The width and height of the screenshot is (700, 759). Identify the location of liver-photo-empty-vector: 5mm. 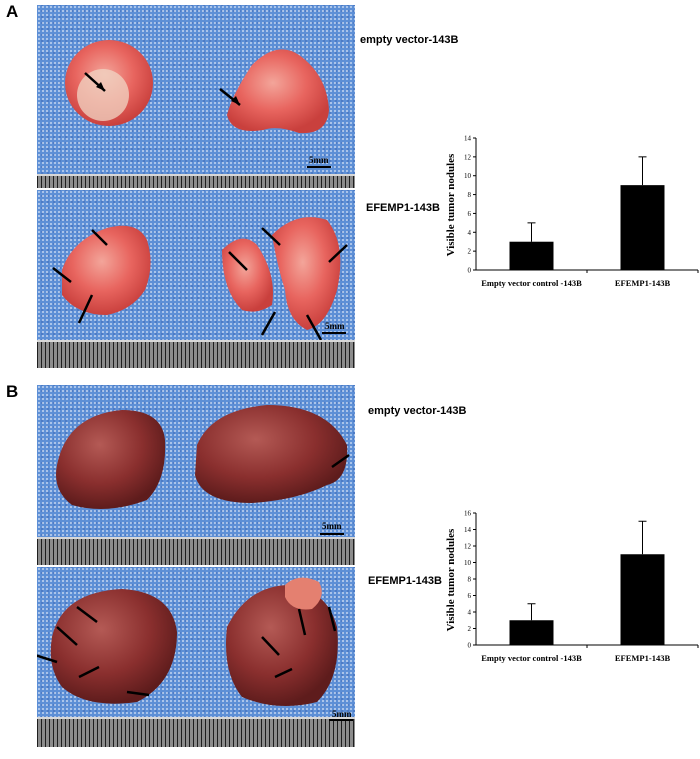
(196, 475).